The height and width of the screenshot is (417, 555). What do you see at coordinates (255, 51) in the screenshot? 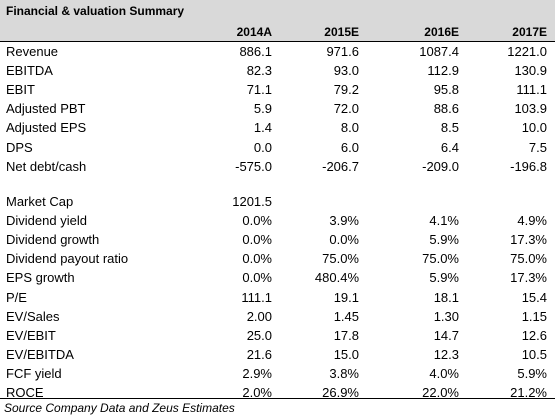
I see `row-value: 886.1` at bounding box center [255, 51].